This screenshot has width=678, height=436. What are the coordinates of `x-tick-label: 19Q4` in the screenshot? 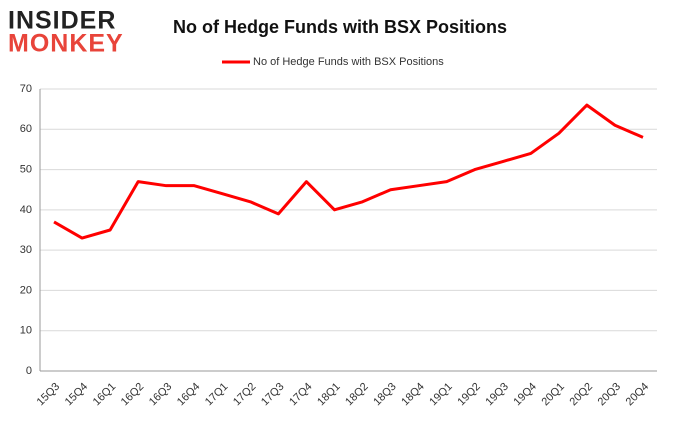 It's located at (525, 395).